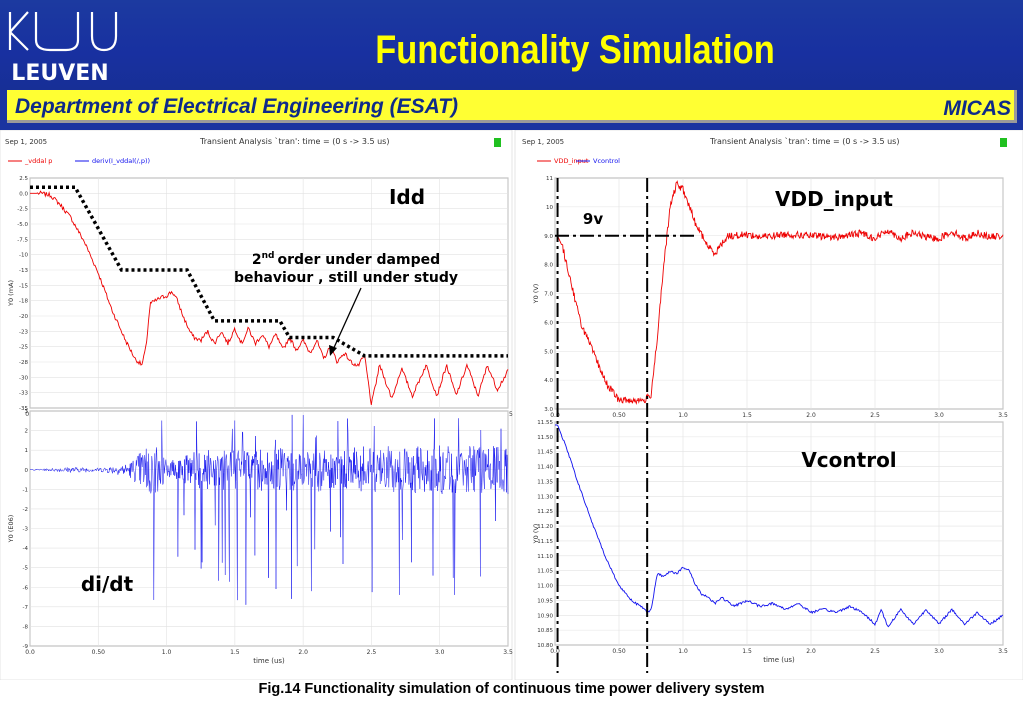 Image resolution: width=1023 pixels, height=708 pixels. Describe the element at coordinates (834, 199) in the screenshot. I see `annot-vdd-input: VDD_input` at that location.